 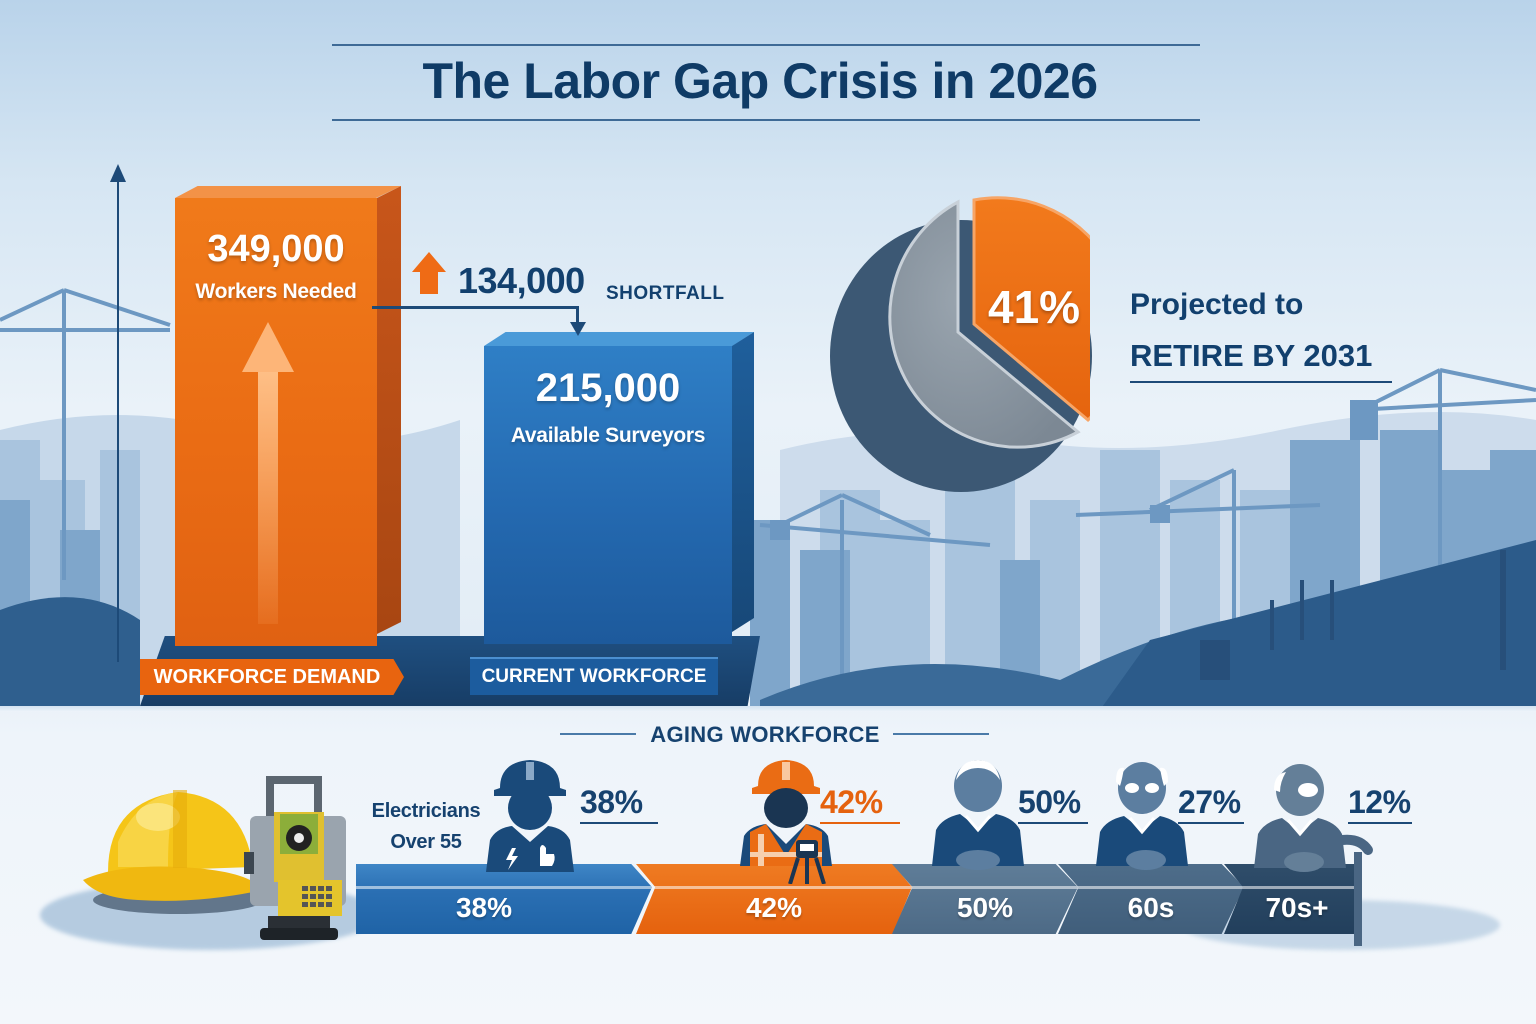 I want to click on electricians-label-line1: Electricians, so click(x=426, y=811).